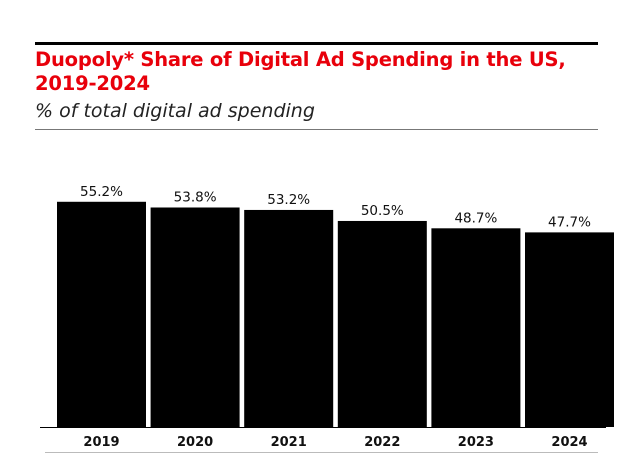  I want to click on subtitle-rule, so click(316, 129).